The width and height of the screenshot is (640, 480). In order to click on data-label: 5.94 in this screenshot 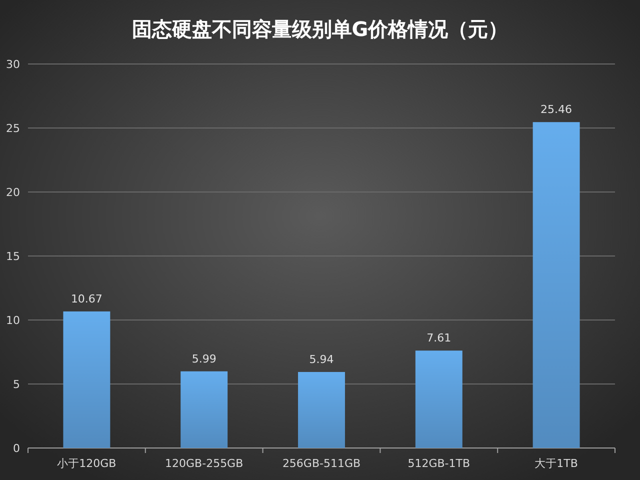, I will do `click(321, 359)`.